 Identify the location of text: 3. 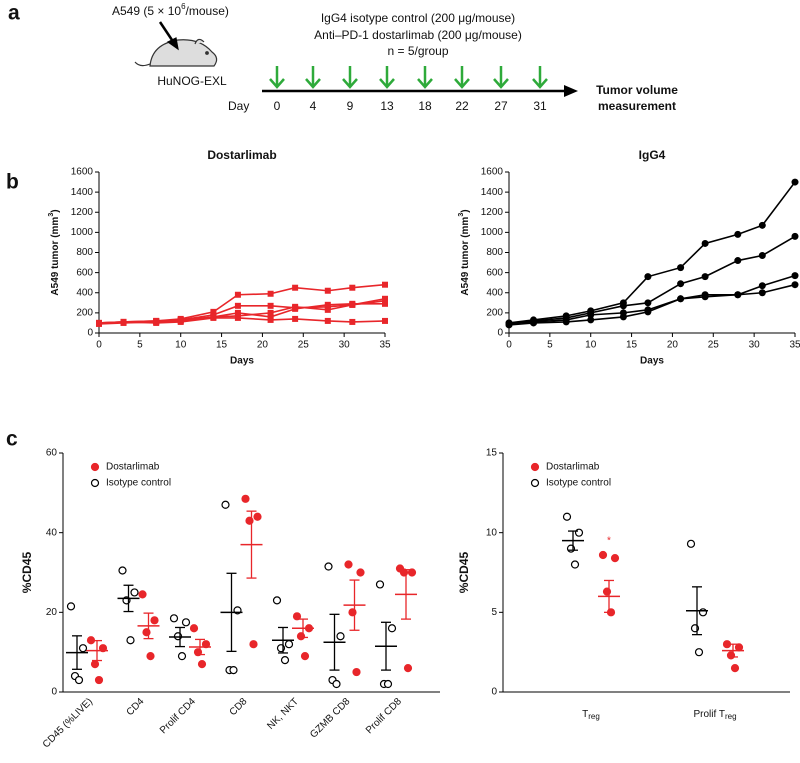
(461, 215).